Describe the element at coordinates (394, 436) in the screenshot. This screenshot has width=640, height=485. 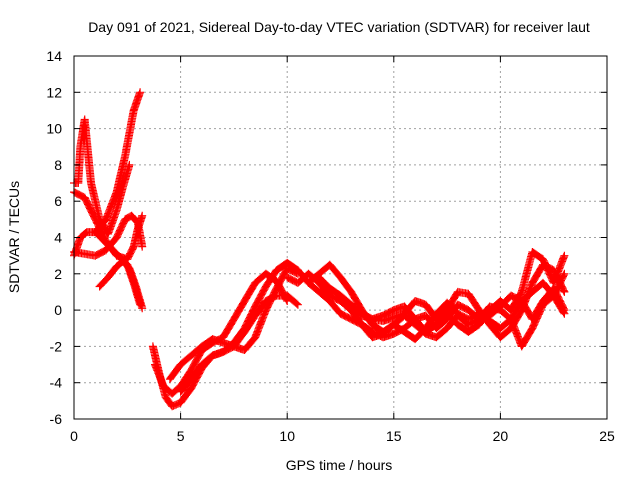
I see `x-tick-label: 15` at that location.